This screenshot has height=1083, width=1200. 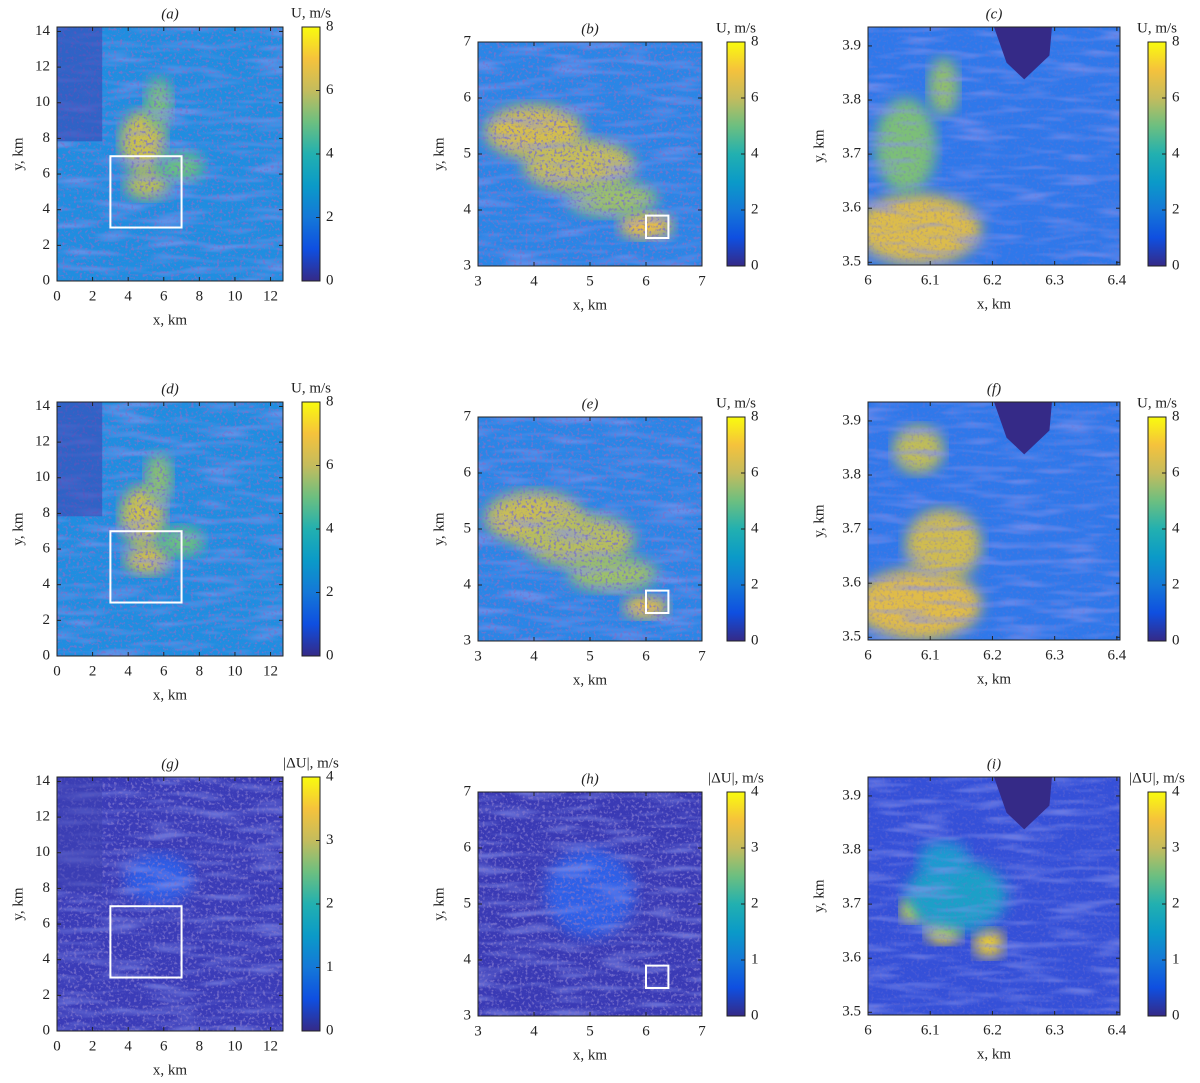 I want to click on x-tick-label: 7, so click(x=702, y=281).